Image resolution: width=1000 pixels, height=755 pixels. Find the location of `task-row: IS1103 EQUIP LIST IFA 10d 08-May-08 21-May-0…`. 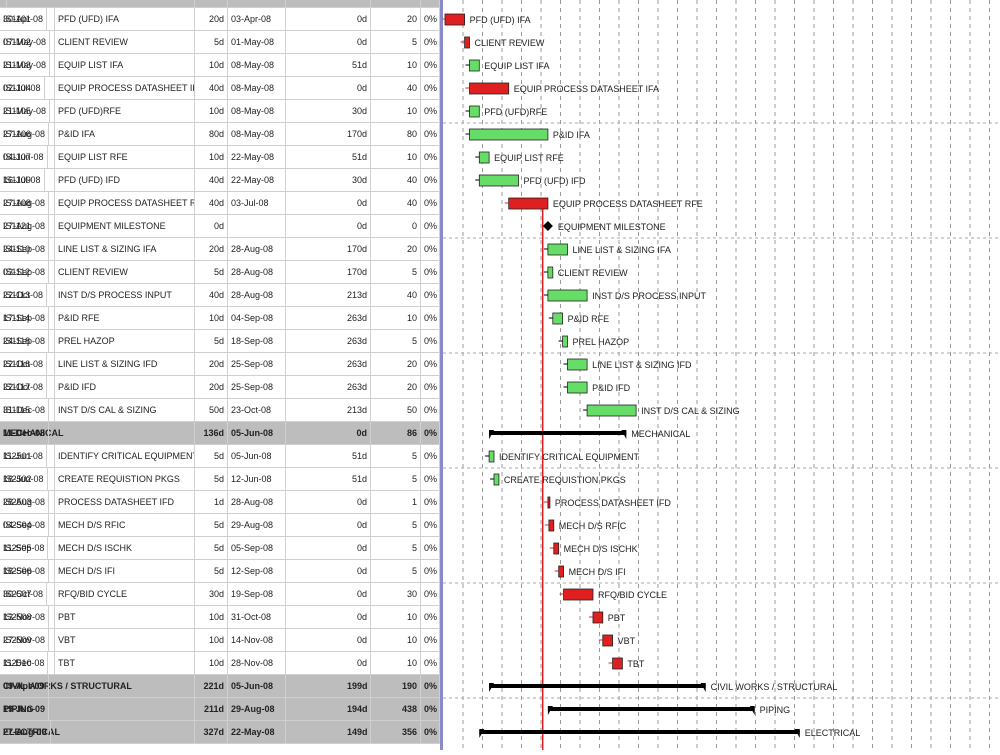

task-row: IS1103 EQUIP LIST IFA 10d 08-May-08 21-May-0… is located at coordinates (220, 65).